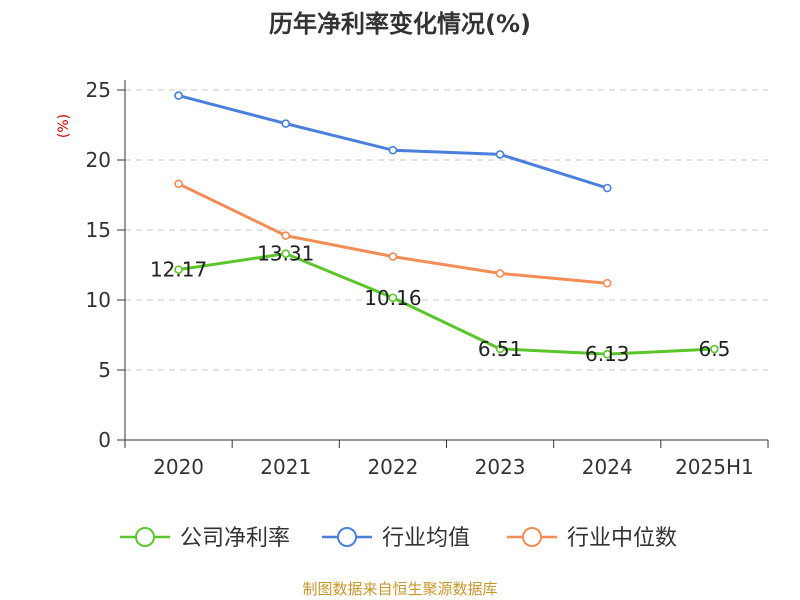 The image size is (800, 600). What do you see at coordinates (235, 538) in the screenshot?
I see `legend-label: 公司净利率` at bounding box center [235, 538].